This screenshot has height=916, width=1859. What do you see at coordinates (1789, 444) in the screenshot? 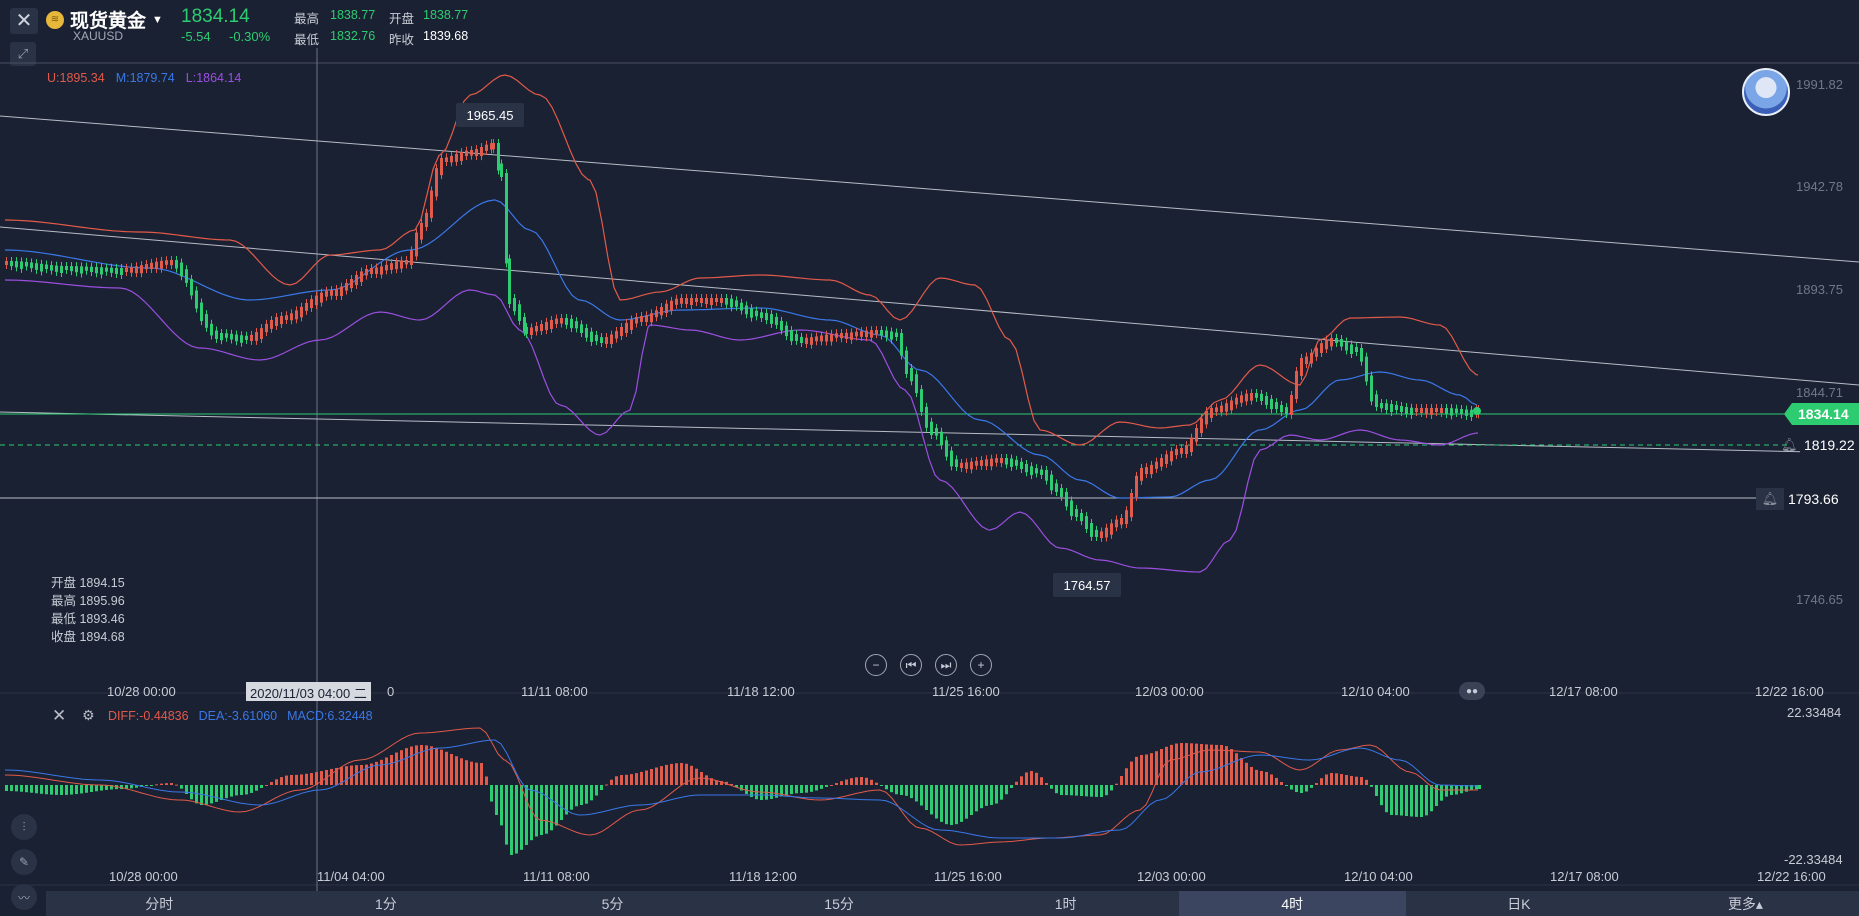
I see `bell-icon: 🔔︎` at bounding box center [1789, 444].